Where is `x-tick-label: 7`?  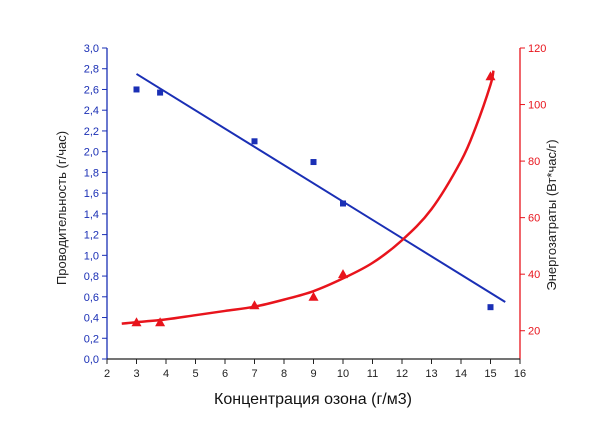 x-tick-label: 7 is located at coordinates (254, 374).